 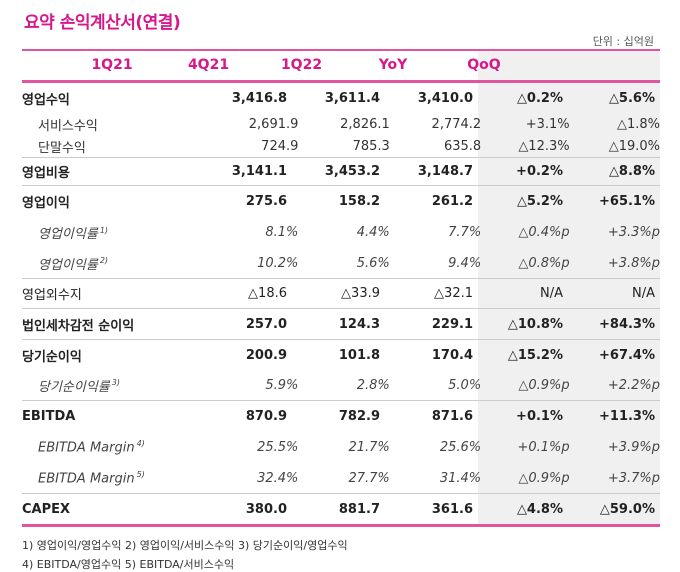 I want to click on cell-qoq: +65.1%, so click(x=627, y=201).